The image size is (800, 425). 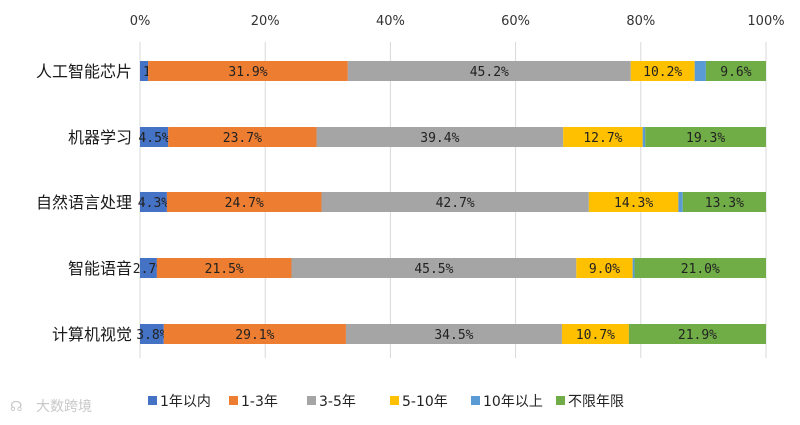 I want to click on x-tick-label: 40%, so click(x=390, y=21).